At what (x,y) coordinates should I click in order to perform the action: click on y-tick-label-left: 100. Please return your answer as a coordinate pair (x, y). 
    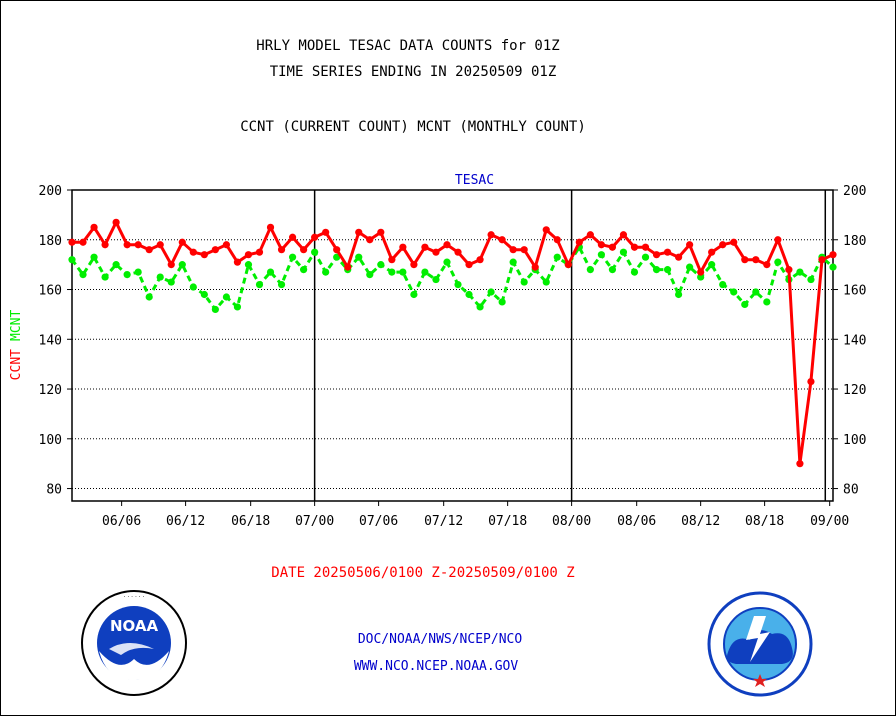
    Looking at the image, I should click on (50, 440).